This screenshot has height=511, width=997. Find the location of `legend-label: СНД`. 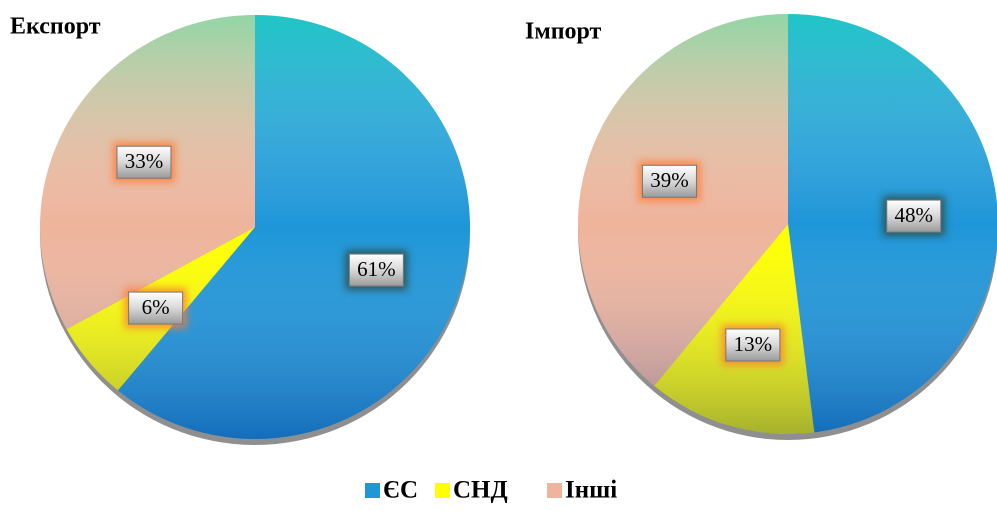

legend-label: СНД is located at coordinates (480, 490).